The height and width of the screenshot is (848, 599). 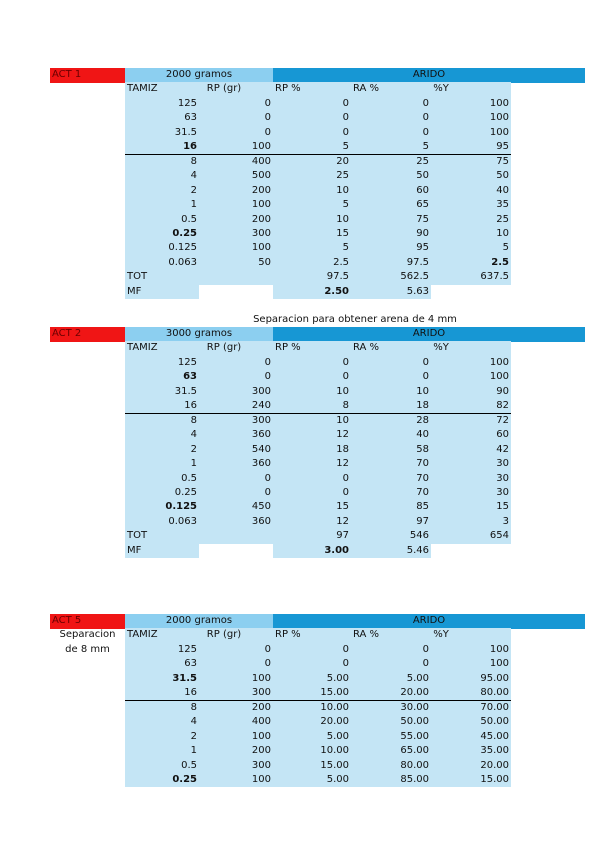 I want to click on cell: 70.00, so click(x=494, y=707).